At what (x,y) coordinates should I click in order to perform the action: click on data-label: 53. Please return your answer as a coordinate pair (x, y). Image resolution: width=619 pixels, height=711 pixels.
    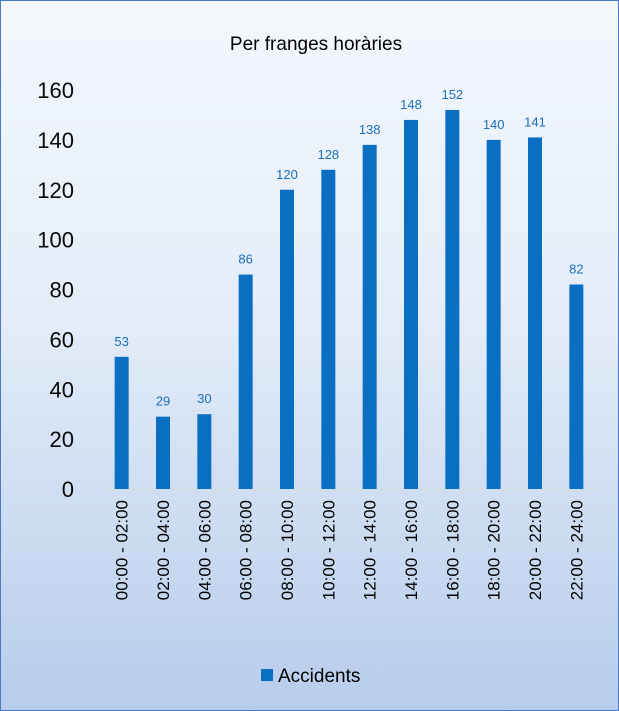
    Looking at the image, I should click on (121, 341).